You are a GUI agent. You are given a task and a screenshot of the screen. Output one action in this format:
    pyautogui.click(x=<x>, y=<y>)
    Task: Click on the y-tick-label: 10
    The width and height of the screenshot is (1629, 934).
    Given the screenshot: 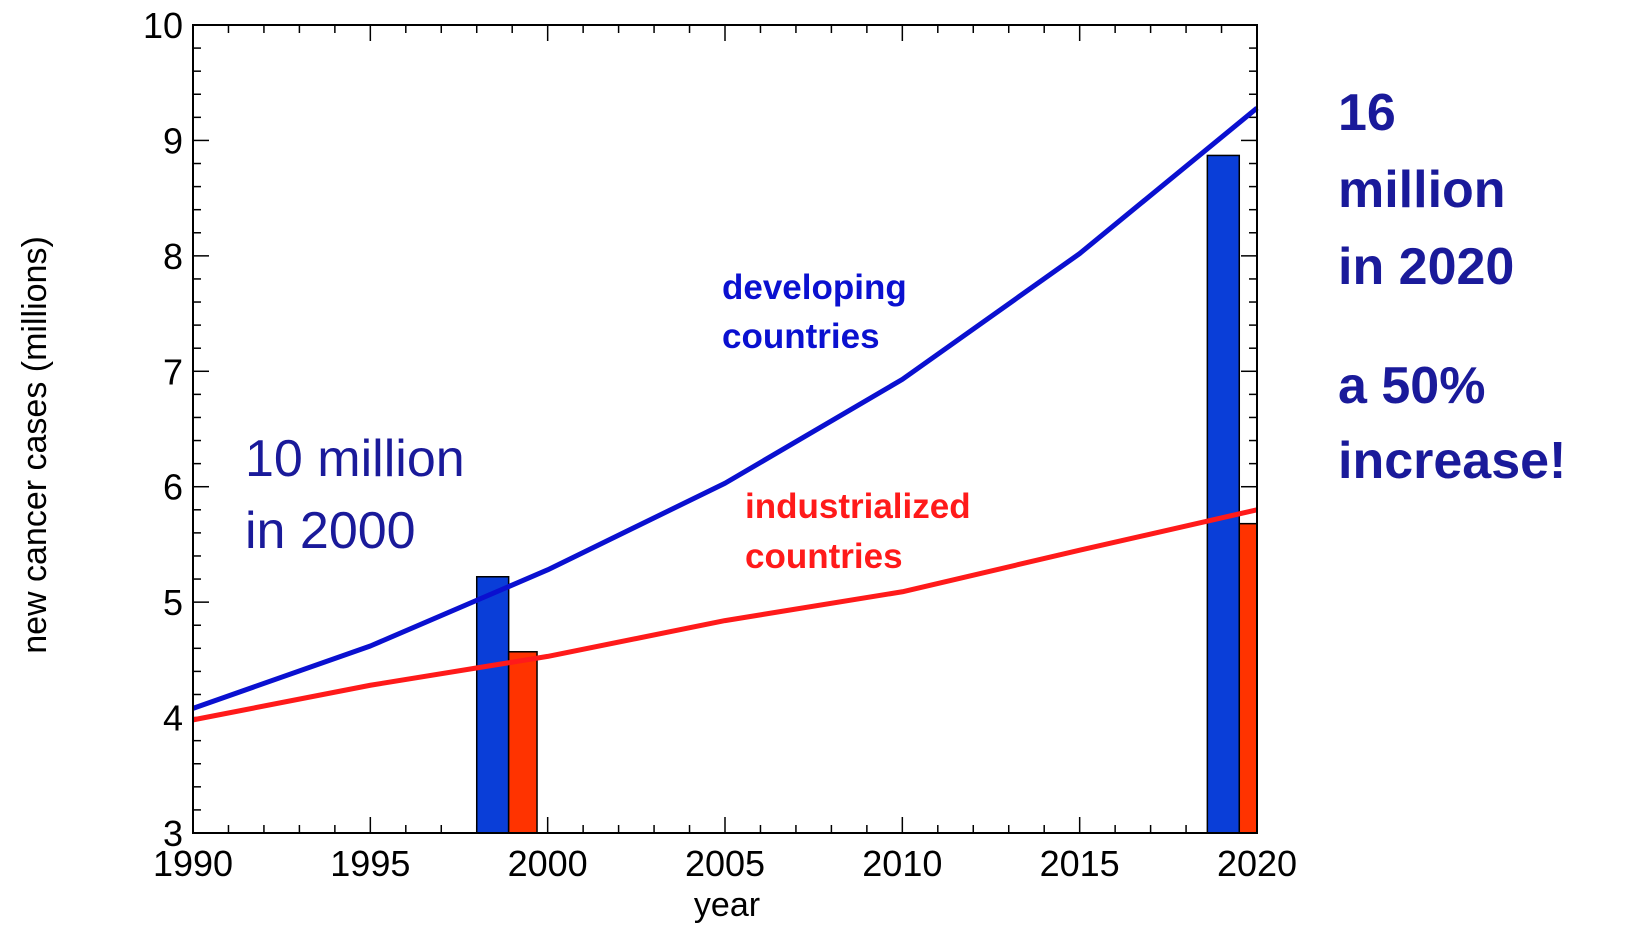 What is the action you would take?
    pyautogui.click(x=163, y=25)
    